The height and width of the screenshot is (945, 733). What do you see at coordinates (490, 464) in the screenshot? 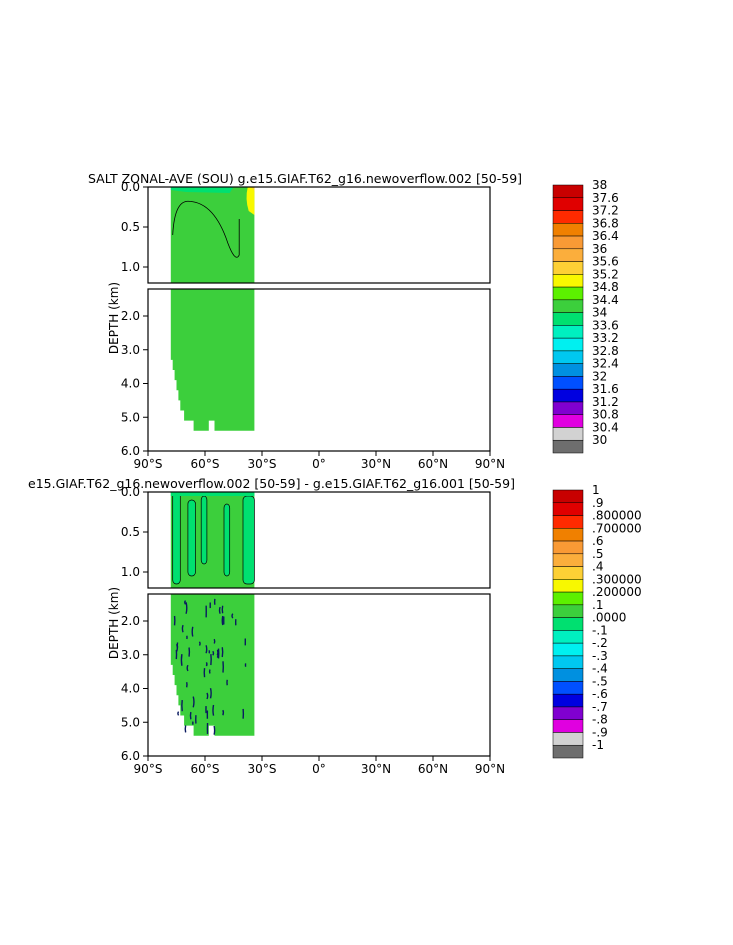
I see `x-tick-label: 90°N` at bounding box center [490, 464].